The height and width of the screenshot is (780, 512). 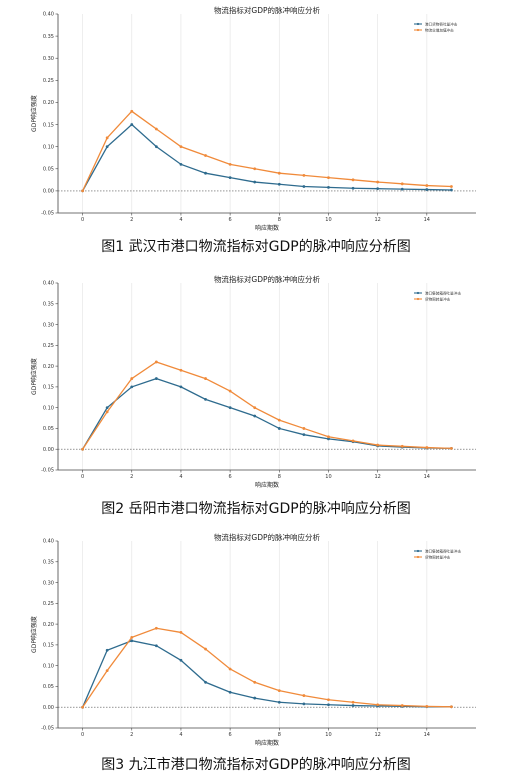 What do you see at coordinates (48, 37) in the screenshot?
I see `chart-1-ytick-label: 0.35` at bounding box center [48, 37].